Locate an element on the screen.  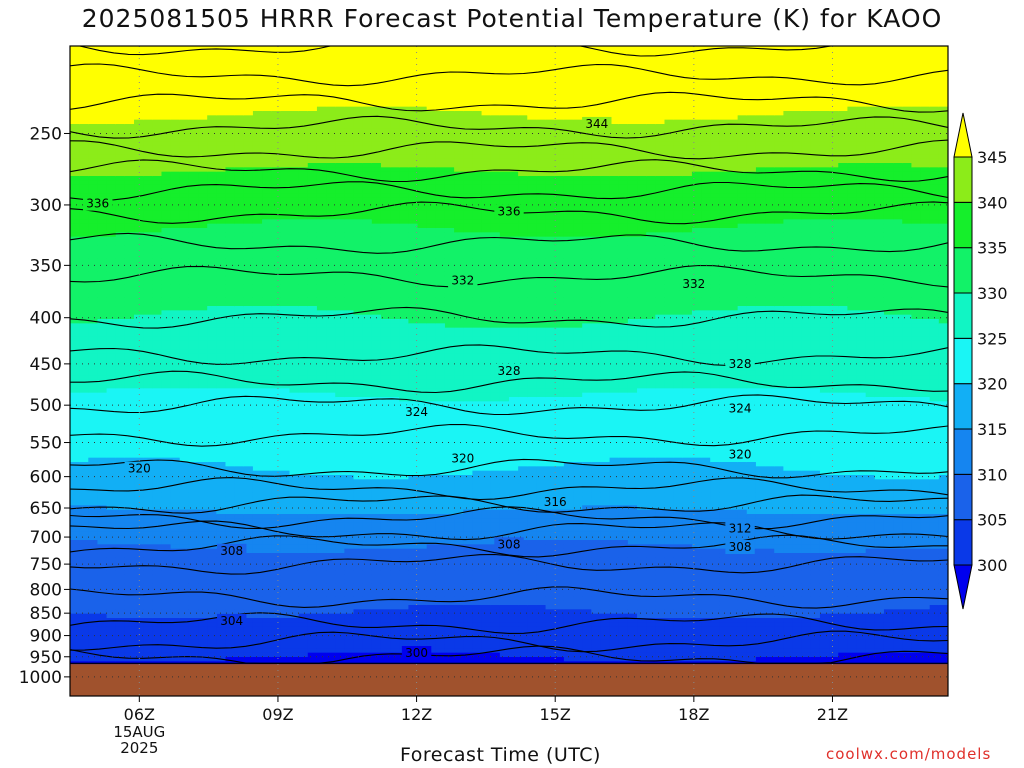
y-tick-label: 500 is located at coordinates (46, 406).